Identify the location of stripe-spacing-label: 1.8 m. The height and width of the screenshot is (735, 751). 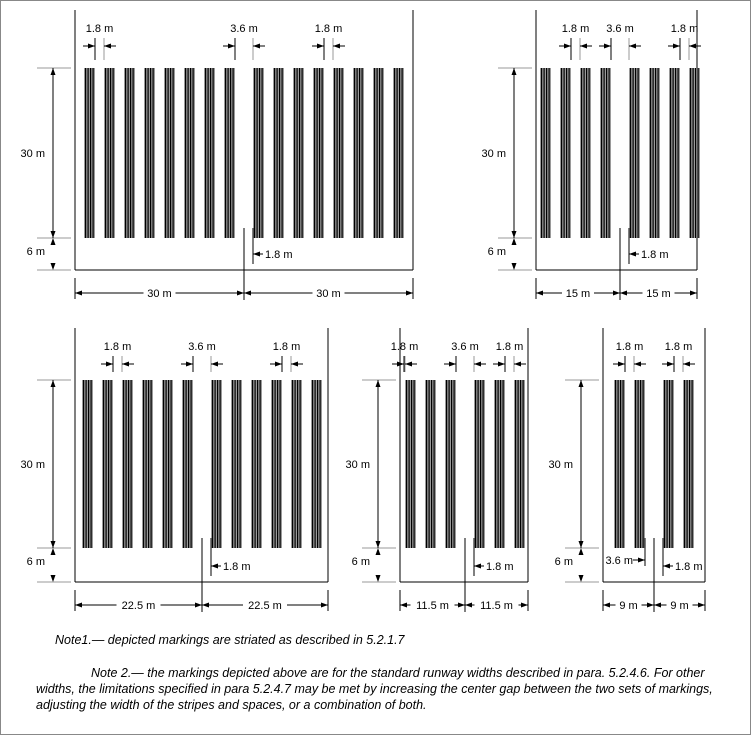
(510, 347).